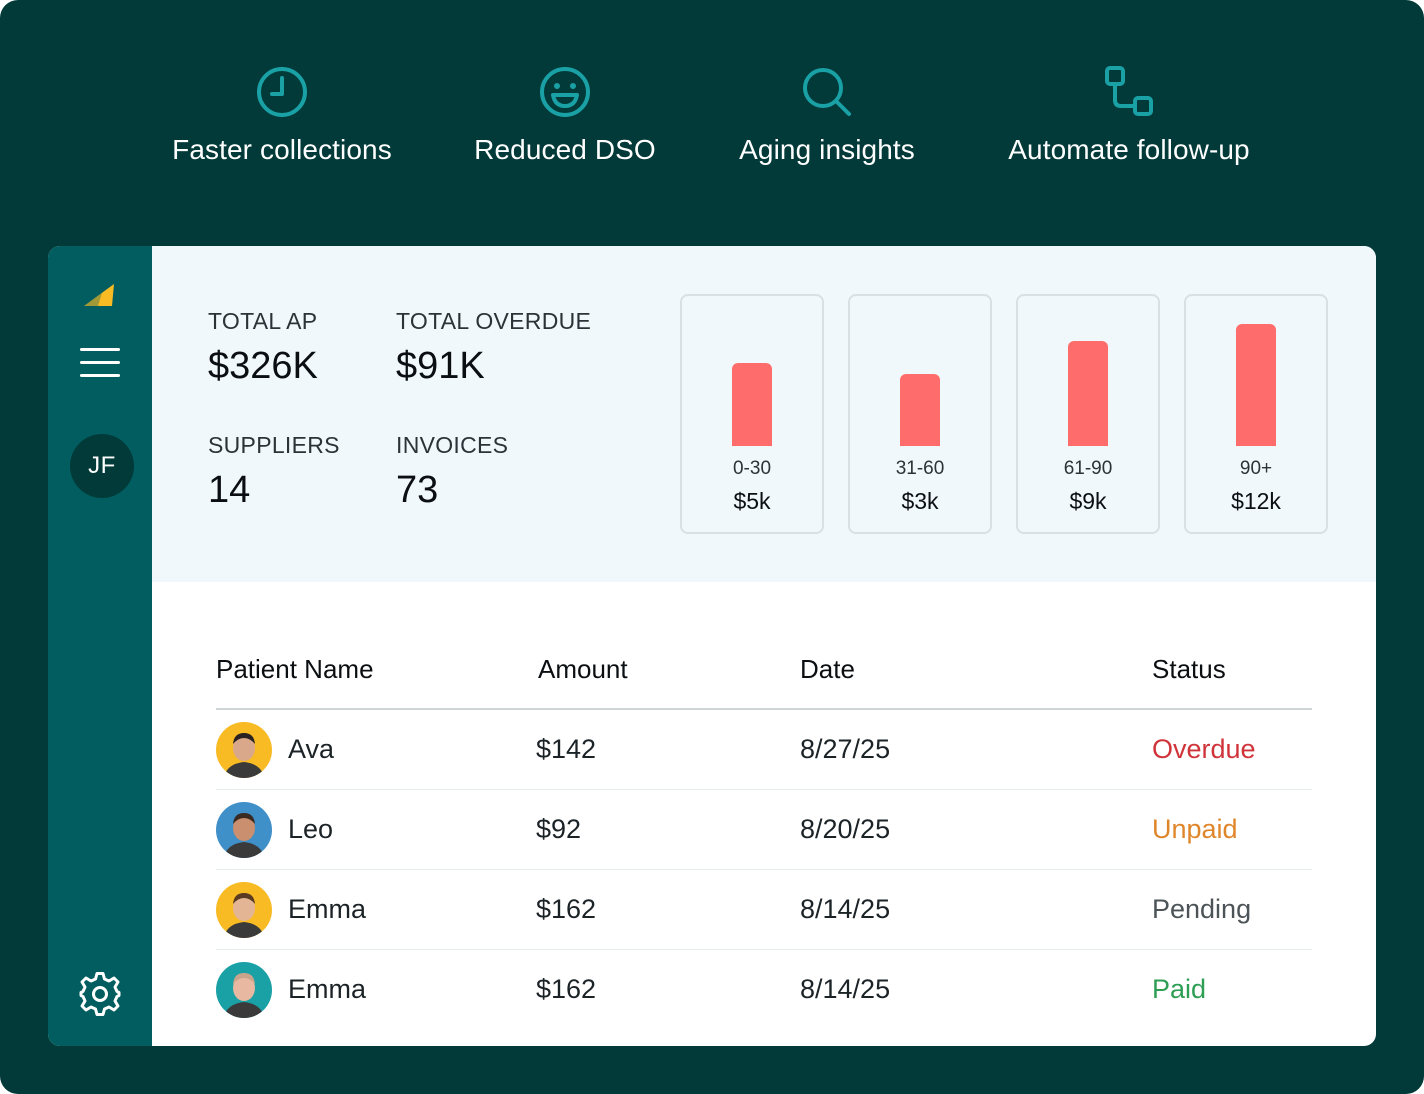 This screenshot has height=1094, width=1424. I want to click on header-patient-name: Patient Name, so click(295, 669).